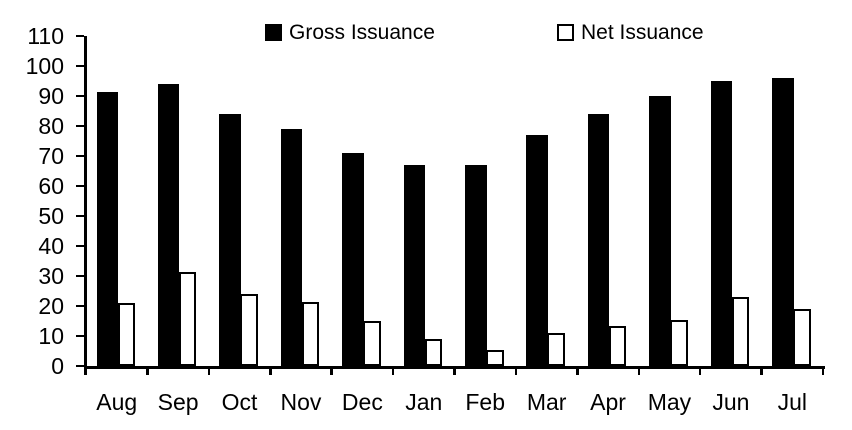 Image resolution: width=852 pixels, height=430 pixels. Describe the element at coordinates (372, 343) in the screenshot. I see `bar-net-dec` at that location.